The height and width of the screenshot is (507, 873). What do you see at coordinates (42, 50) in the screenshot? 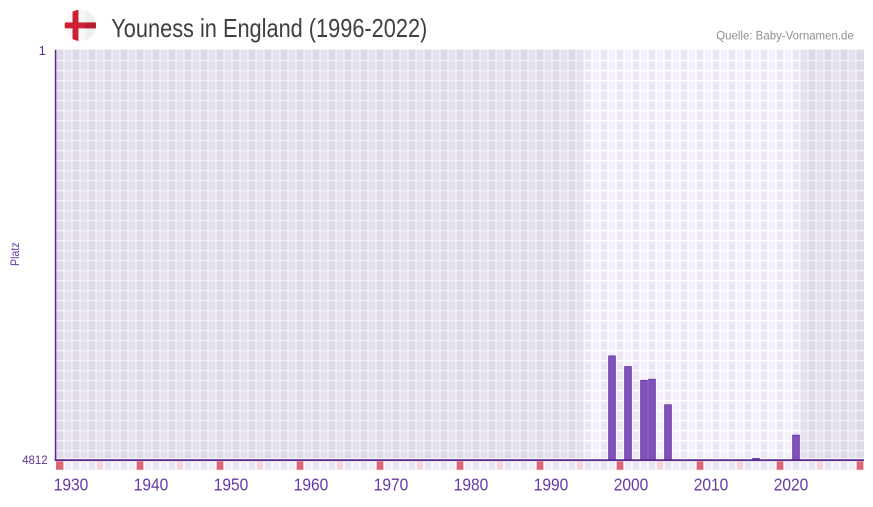
I see `svg-text: 1` at bounding box center [42, 50].